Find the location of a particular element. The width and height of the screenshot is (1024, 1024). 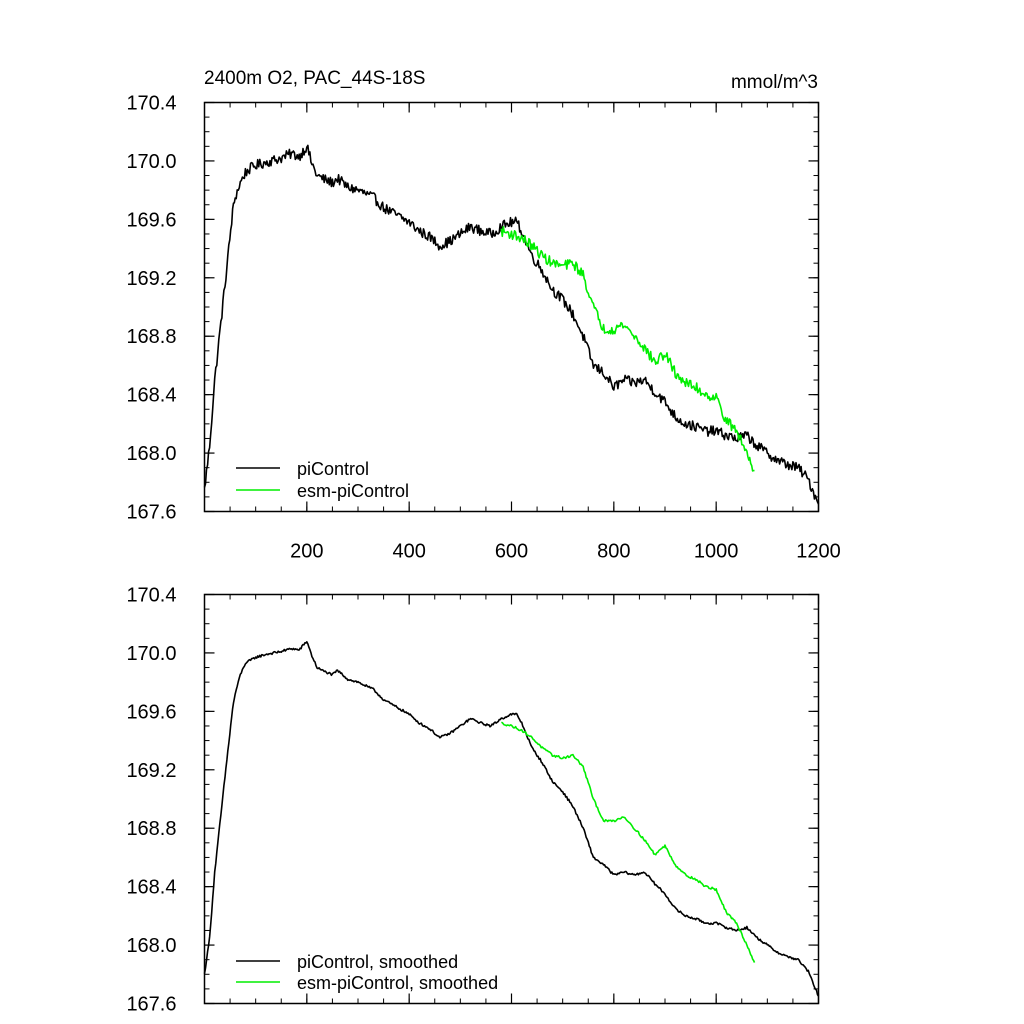

top-ytick-label: 169.6 is located at coordinates (151, 220).